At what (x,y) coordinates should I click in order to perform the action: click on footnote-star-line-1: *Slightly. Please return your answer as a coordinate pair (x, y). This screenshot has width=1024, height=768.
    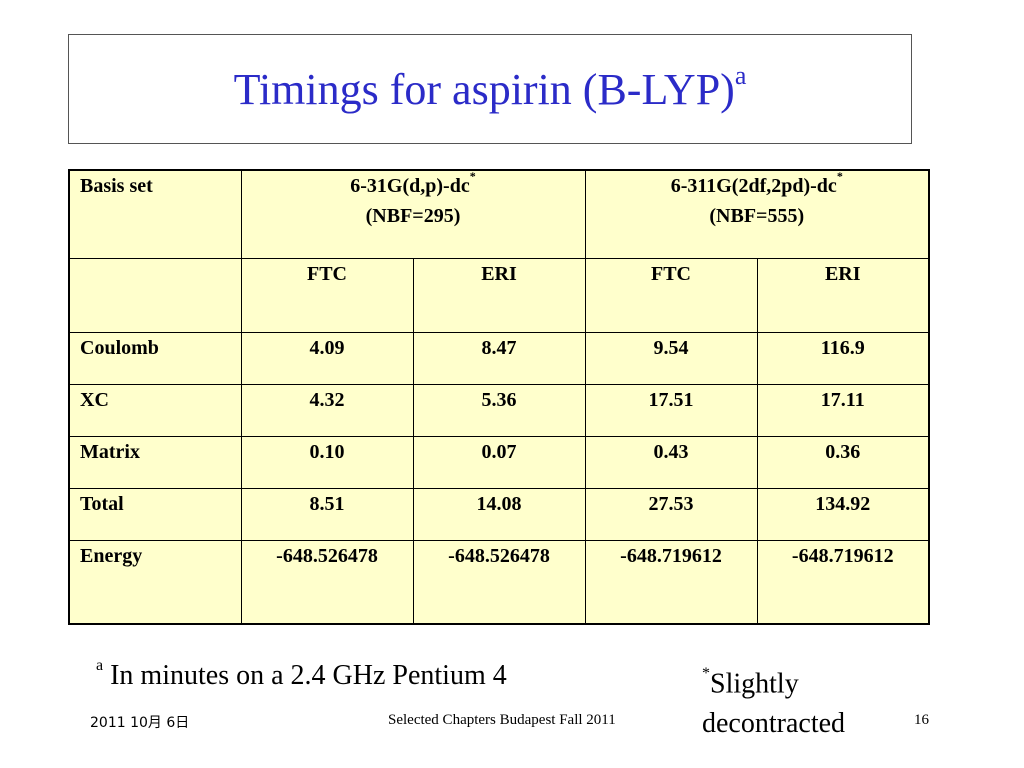
    Looking at the image, I should click on (802, 681).